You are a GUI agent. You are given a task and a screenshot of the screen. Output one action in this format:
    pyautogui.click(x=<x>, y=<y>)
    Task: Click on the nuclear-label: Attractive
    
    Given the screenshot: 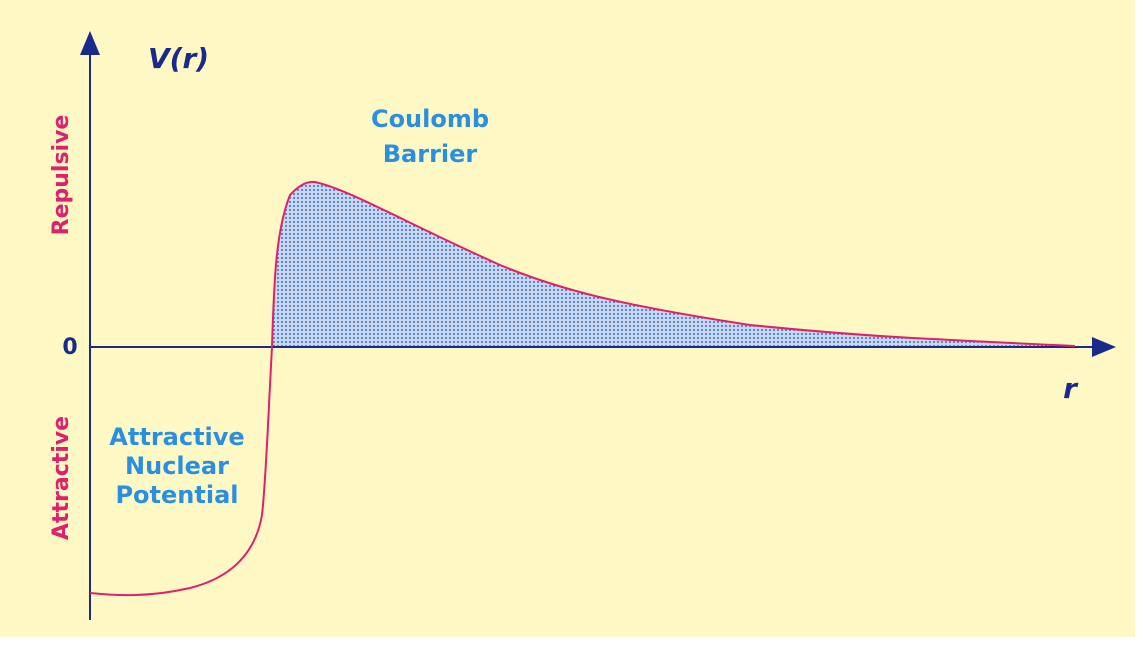 What is the action you would take?
    pyautogui.click(x=176, y=437)
    